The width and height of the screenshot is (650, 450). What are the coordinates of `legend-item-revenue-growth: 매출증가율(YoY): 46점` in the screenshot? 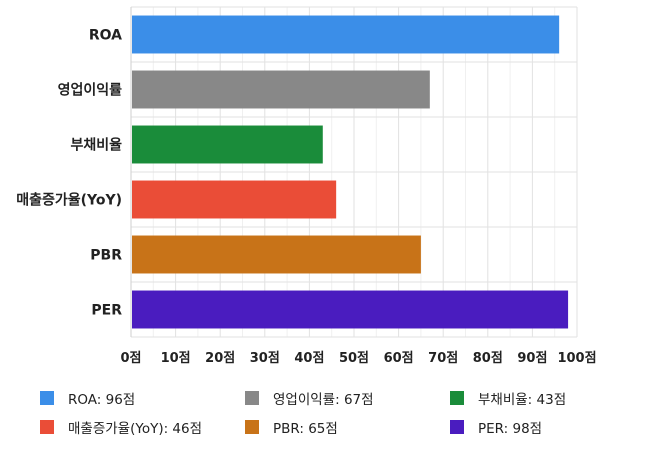 It's located at (121, 427).